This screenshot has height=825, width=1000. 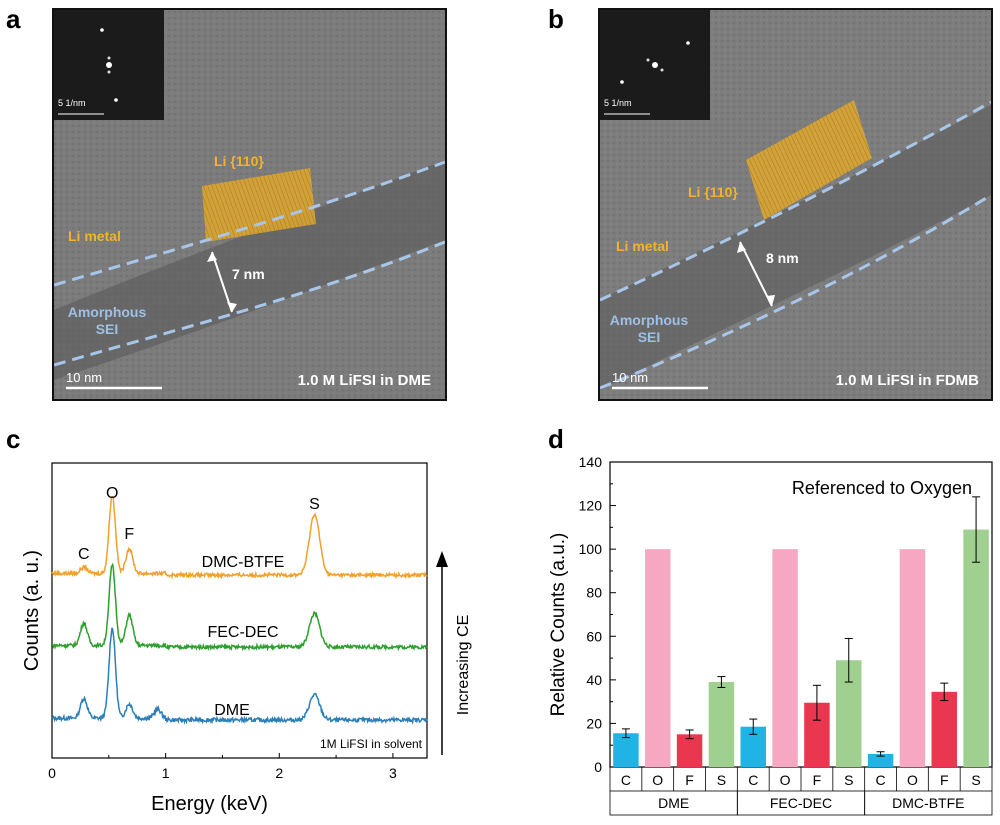 What do you see at coordinates (721, 724) in the screenshot?
I see `bar-dme-s` at bounding box center [721, 724].